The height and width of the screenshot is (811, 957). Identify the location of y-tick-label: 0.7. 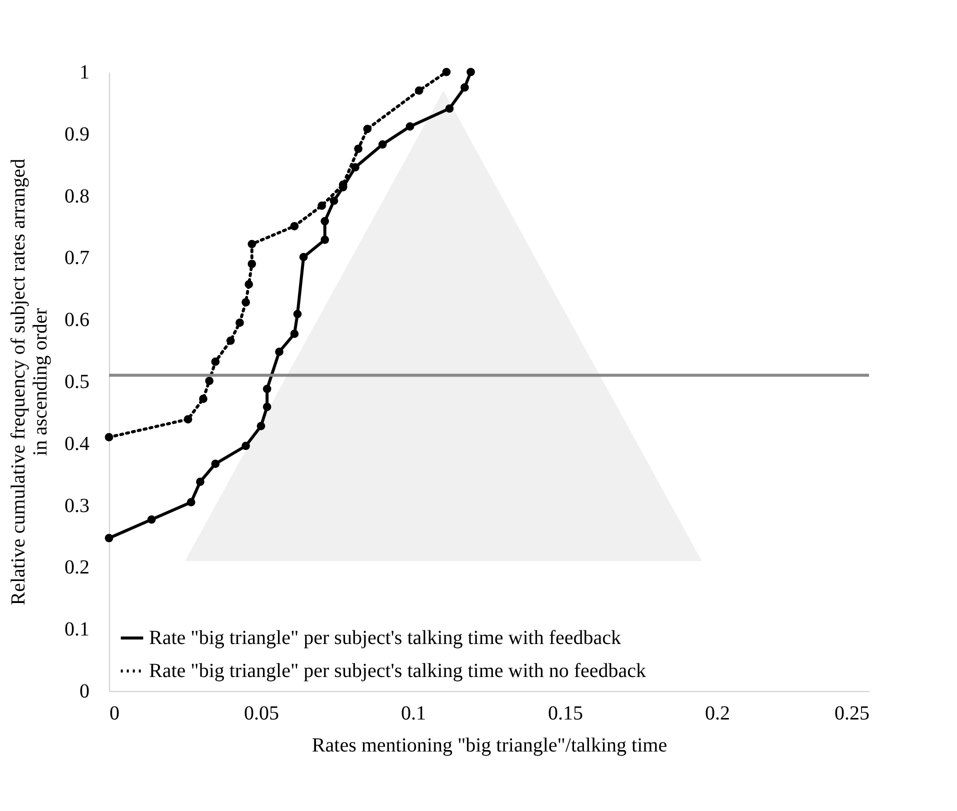
(77, 258).